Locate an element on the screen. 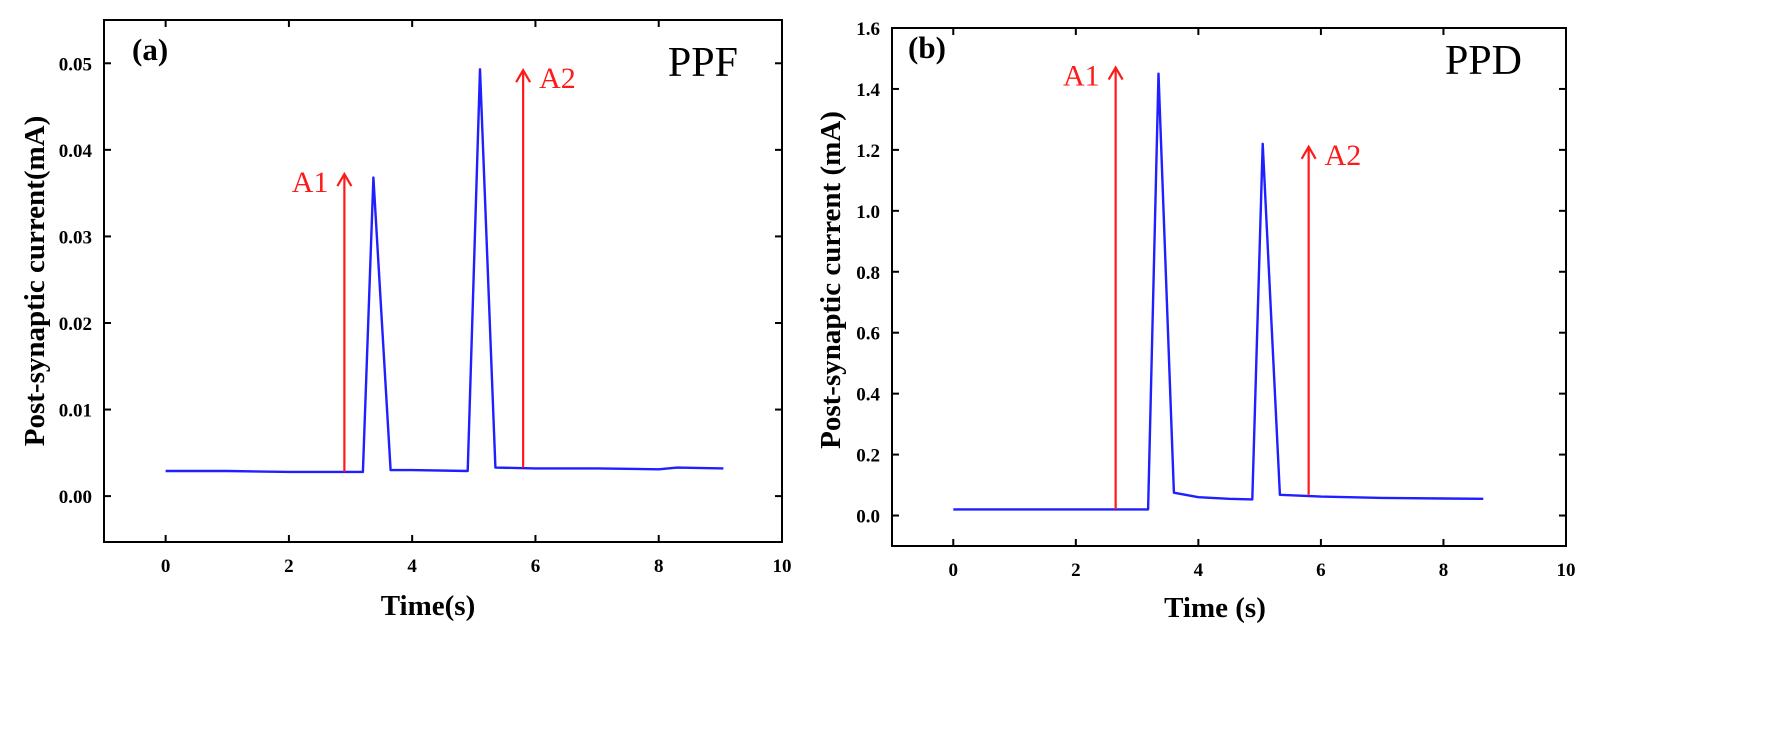 This screenshot has height=730, width=1778. y-tick-label: 0.05 is located at coordinates (75, 64).